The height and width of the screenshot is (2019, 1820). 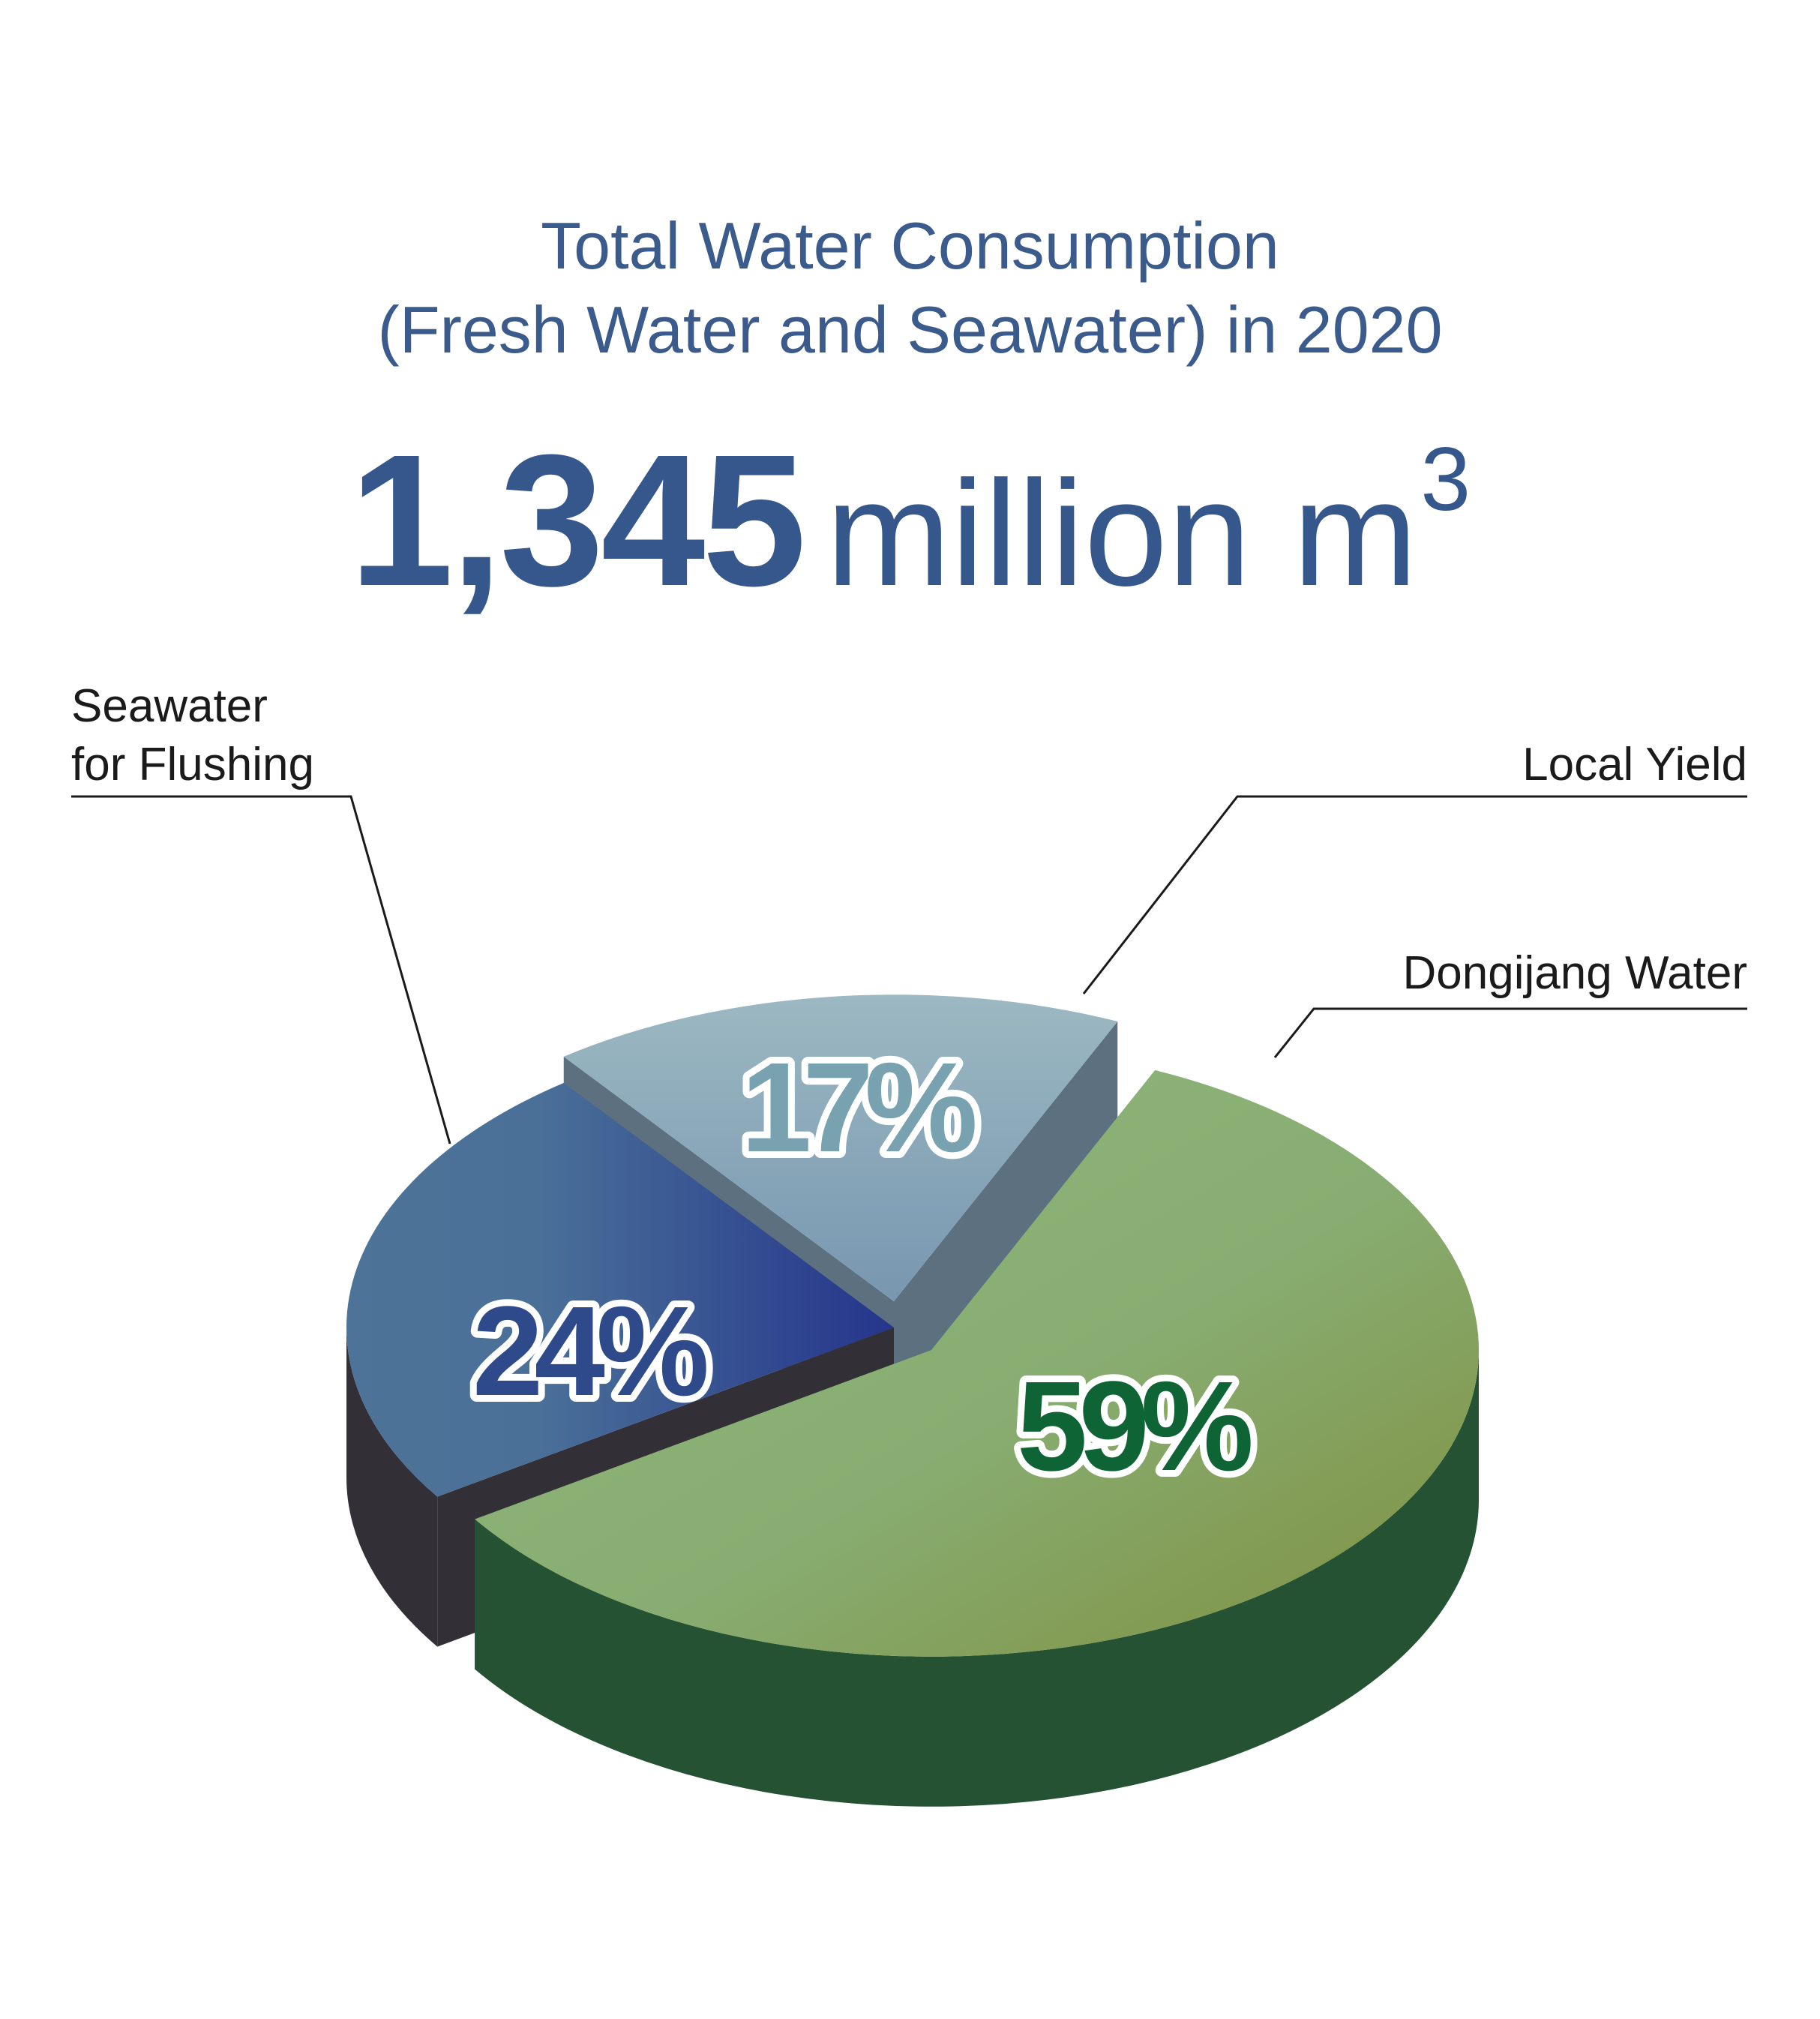 What do you see at coordinates (1134, 1426) in the screenshot?
I see `slice-label-dongjiang: 59%` at bounding box center [1134, 1426].